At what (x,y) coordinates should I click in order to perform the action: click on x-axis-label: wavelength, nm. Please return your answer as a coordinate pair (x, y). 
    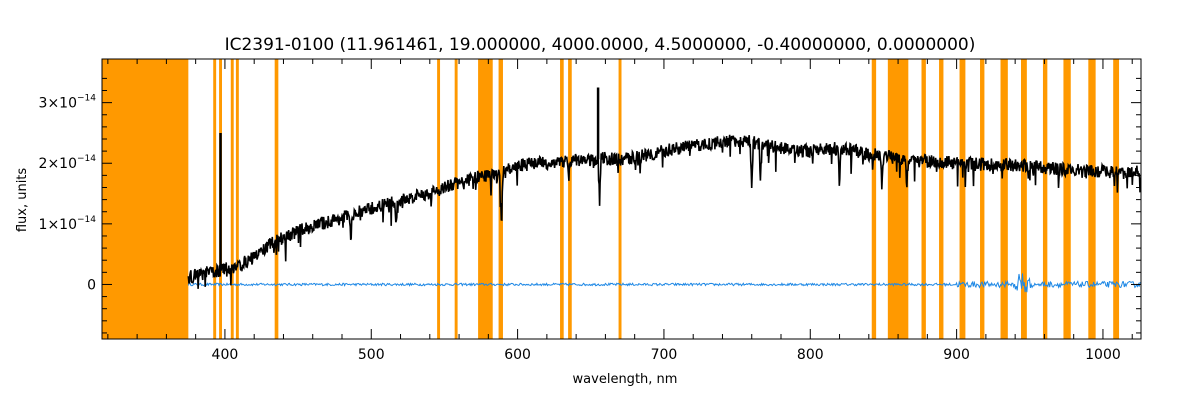
    Looking at the image, I should click on (625, 379).